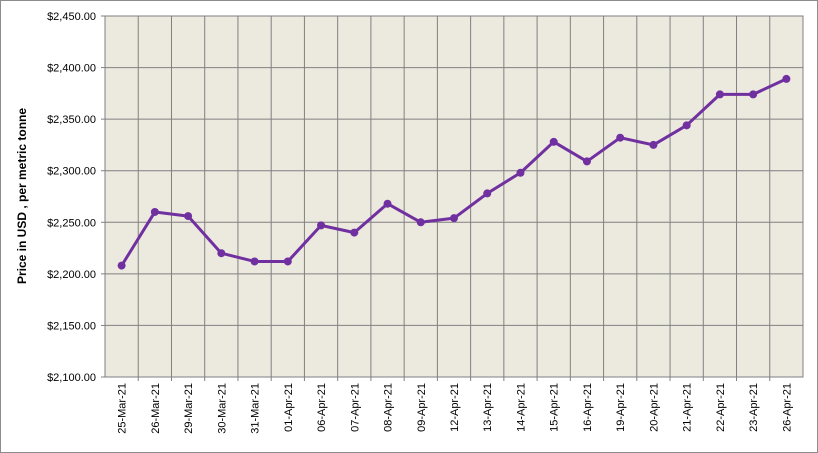 This screenshot has width=818, height=453. What do you see at coordinates (322, 407) in the screenshot?
I see `x-tick-label: 06-Apr-21` at bounding box center [322, 407].